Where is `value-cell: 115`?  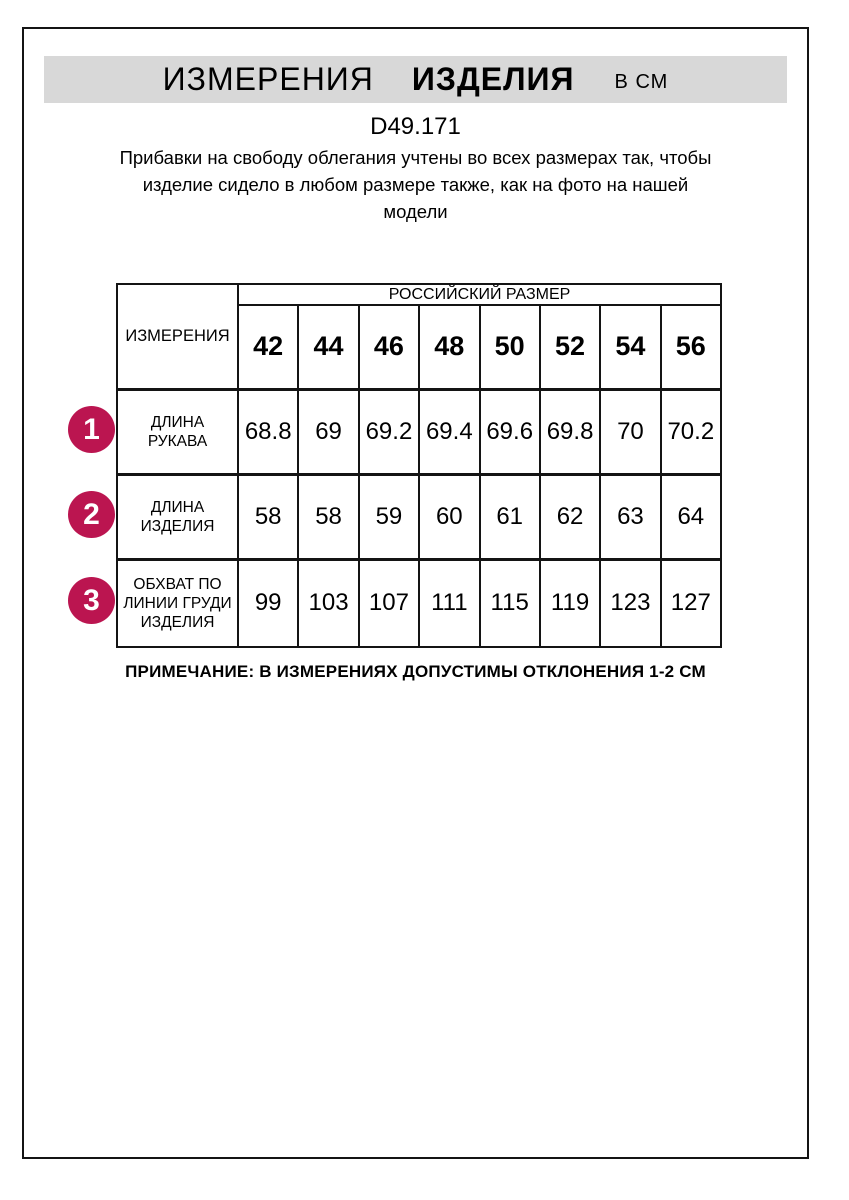 value-cell: 115 is located at coordinates (509, 602).